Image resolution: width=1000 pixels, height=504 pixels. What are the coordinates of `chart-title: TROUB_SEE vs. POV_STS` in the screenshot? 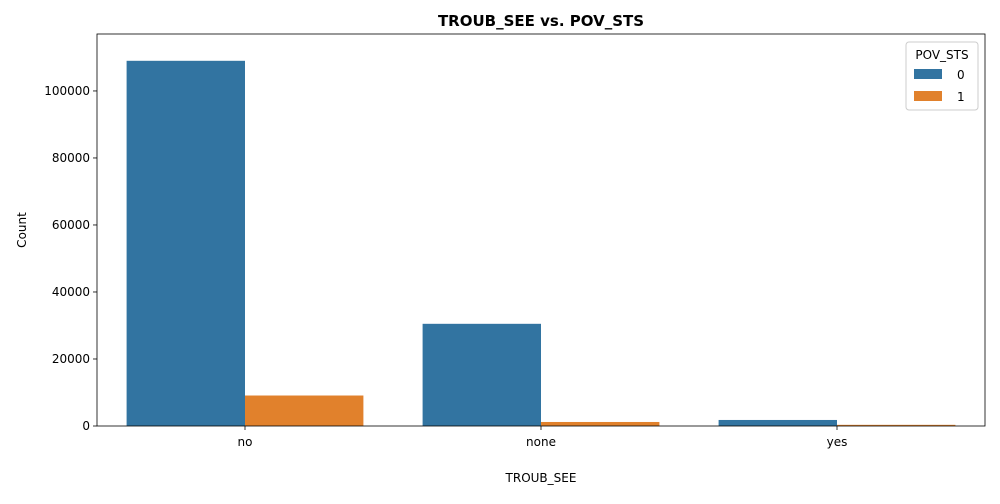 It's located at (541, 21).